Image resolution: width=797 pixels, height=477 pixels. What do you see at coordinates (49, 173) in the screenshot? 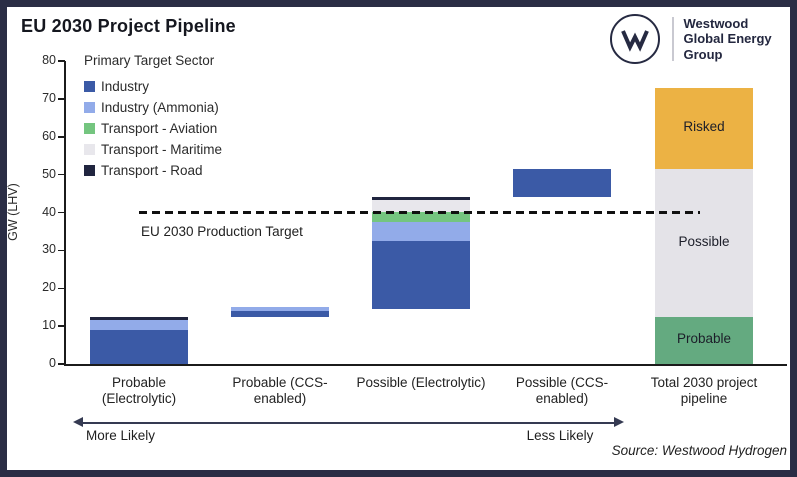
I see `y-tick-label: 50` at bounding box center [49, 173].